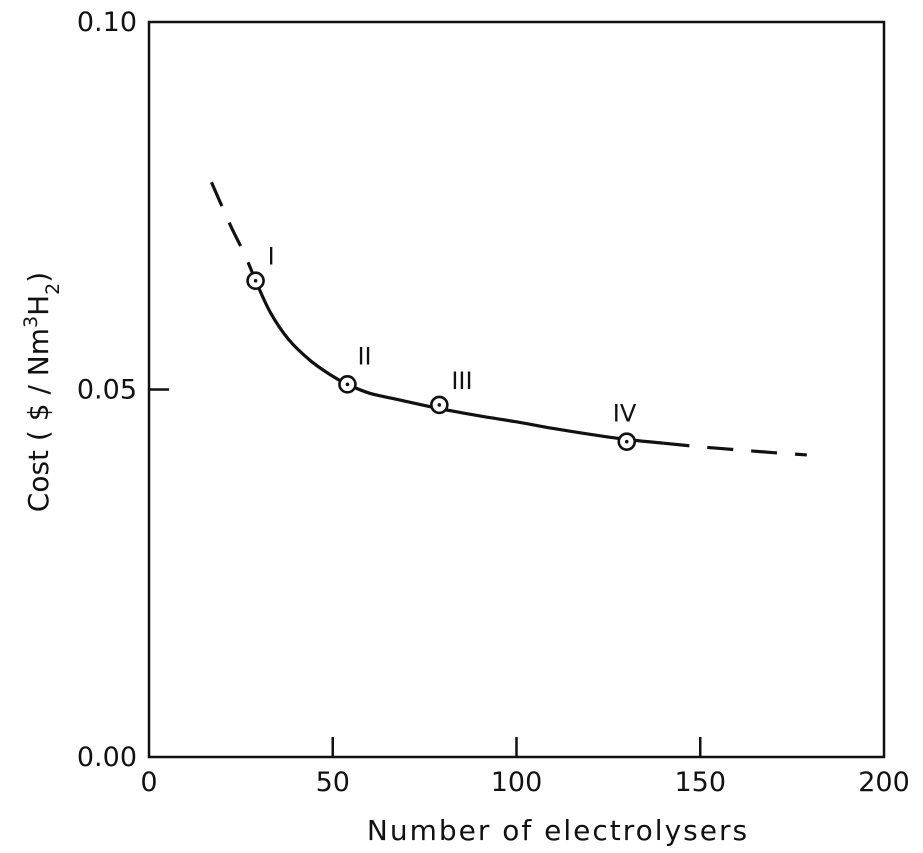 The image size is (923, 853). What do you see at coordinates (107, 22) in the screenshot?
I see `y-tick-label-2: 0.10` at bounding box center [107, 22].